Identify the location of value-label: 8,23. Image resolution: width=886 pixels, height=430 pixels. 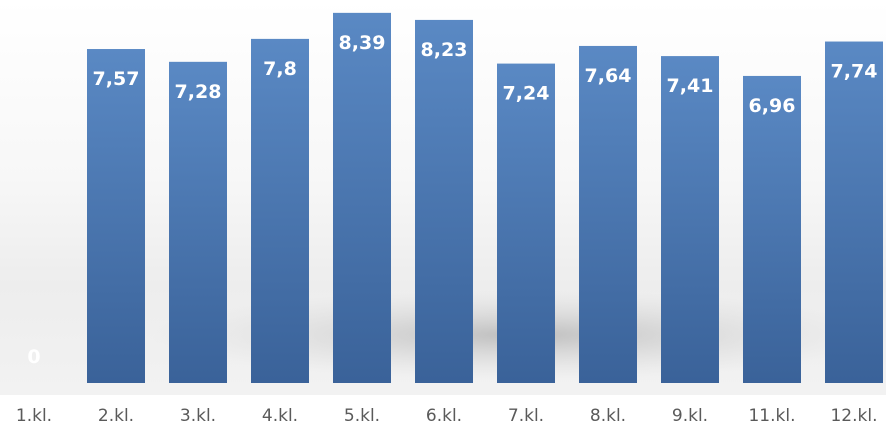
(444, 50).